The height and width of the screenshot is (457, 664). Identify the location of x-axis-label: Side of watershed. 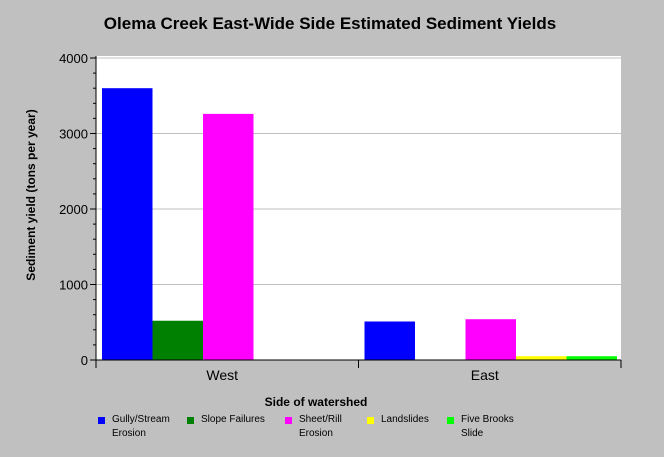
(316, 402).